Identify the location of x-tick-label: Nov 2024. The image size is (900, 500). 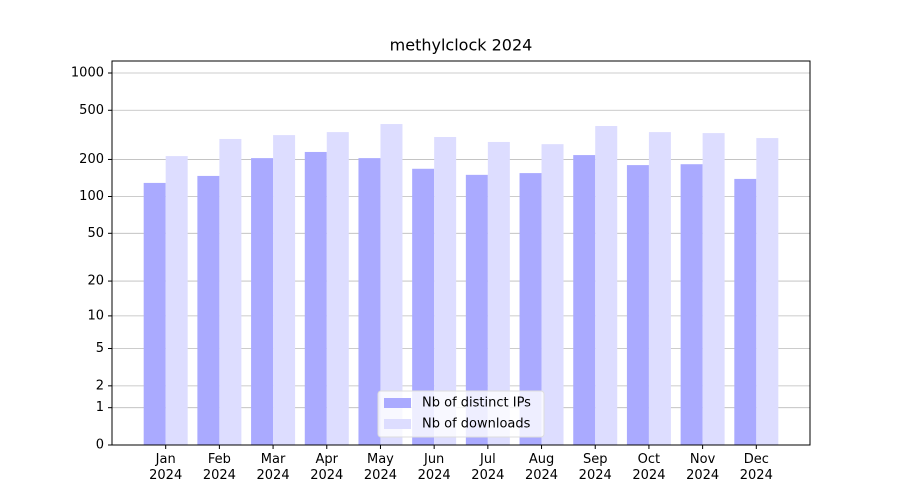
(703, 467).